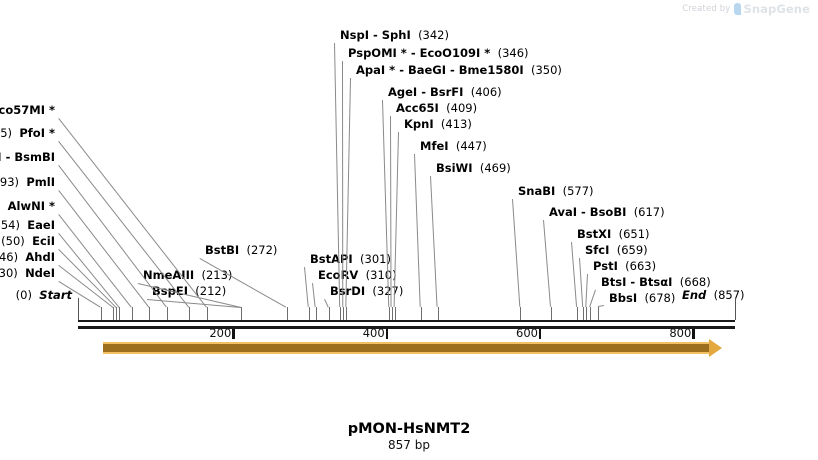 The image size is (818, 460). Describe the element at coordinates (597, 250) in the screenshot. I see `enzyme-names: SfcI` at that location.